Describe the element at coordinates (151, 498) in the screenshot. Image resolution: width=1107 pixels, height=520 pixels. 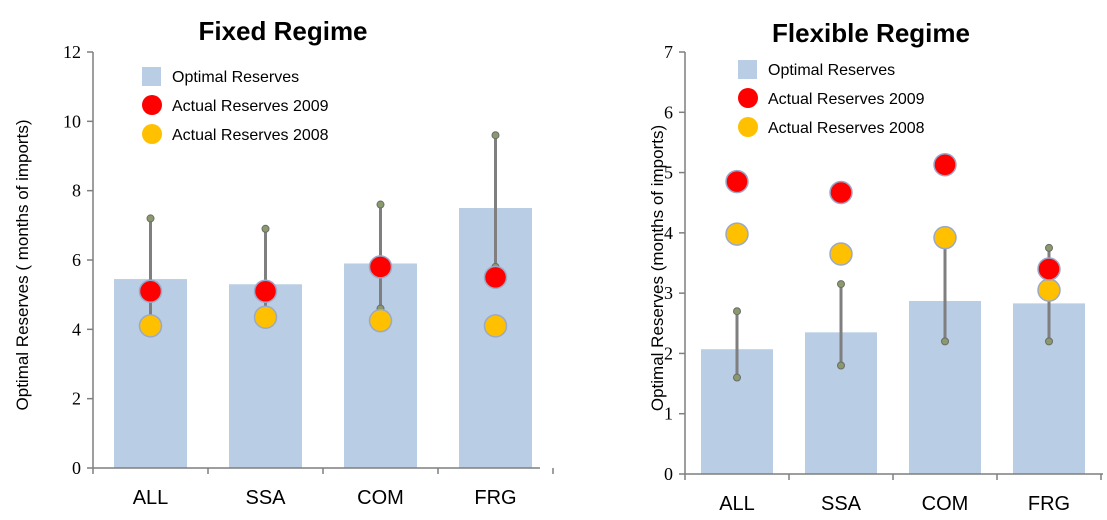
I see `fixed-x-tick-label-all: ALL` at that location.